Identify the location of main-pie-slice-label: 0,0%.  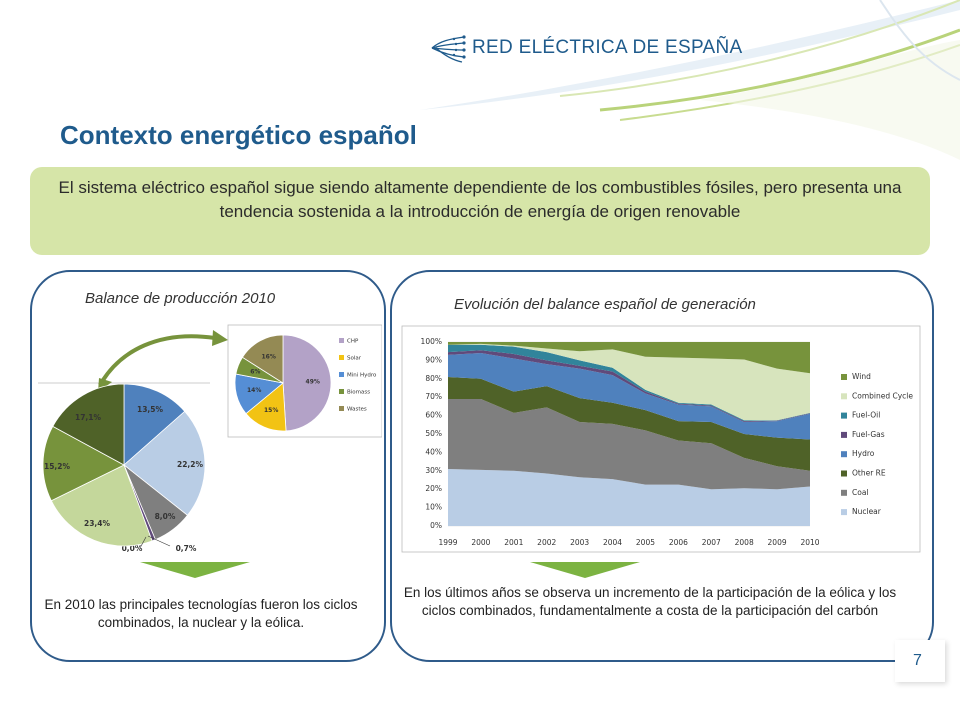
(132, 548).